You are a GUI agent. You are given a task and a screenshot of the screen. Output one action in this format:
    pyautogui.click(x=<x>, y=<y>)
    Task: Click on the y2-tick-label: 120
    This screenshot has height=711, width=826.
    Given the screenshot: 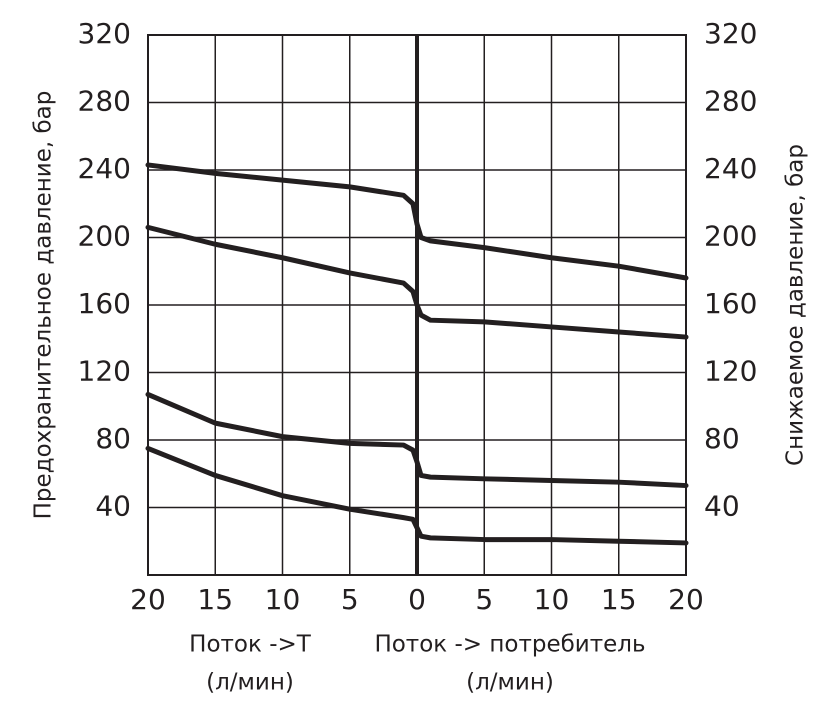 What is the action you would take?
    pyautogui.click(x=730, y=371)
    